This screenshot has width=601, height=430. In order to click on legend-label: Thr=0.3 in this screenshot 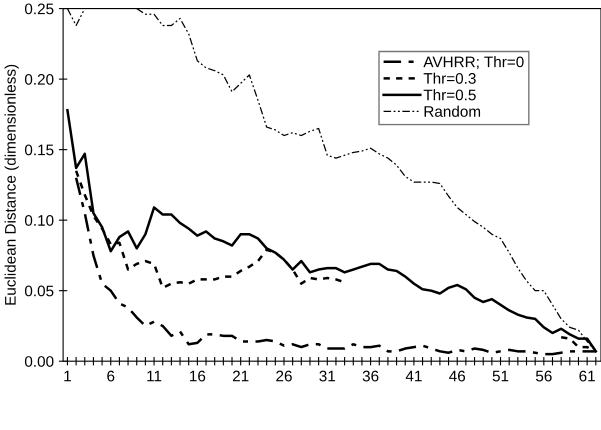, I will do `click(450, 78)`.